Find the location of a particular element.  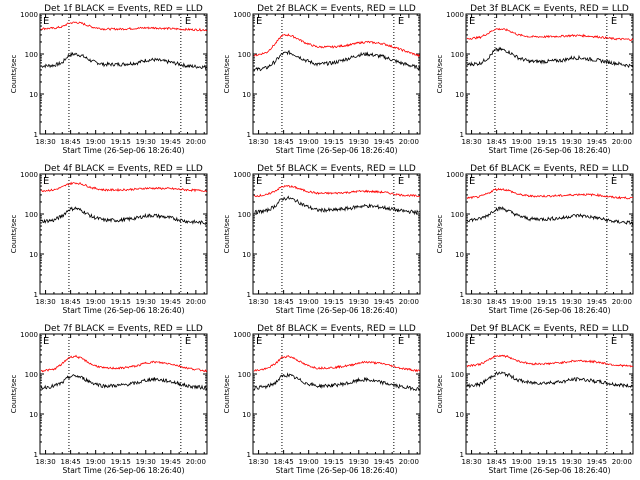

panel-title: Det 7f BLACK = Events, RED = LLD is located at coordinates (123, 329).